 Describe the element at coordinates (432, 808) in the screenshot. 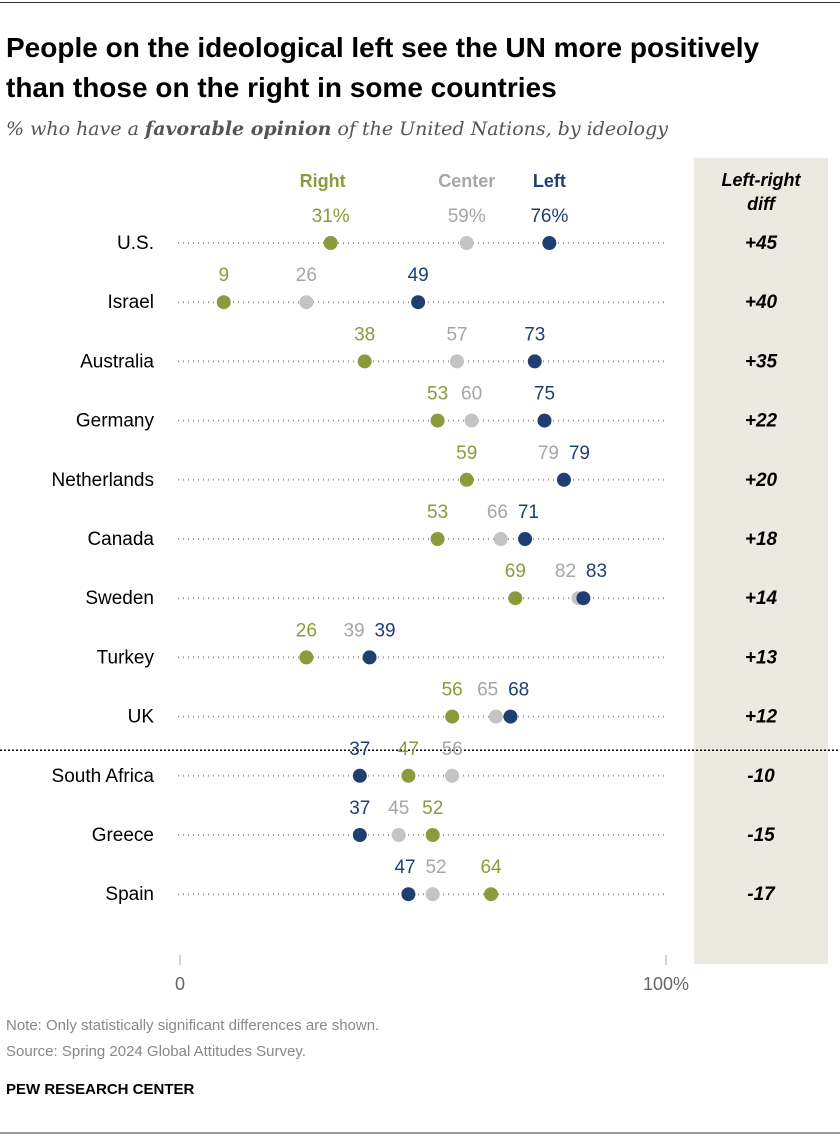

I see `value-label: 52` at that location.